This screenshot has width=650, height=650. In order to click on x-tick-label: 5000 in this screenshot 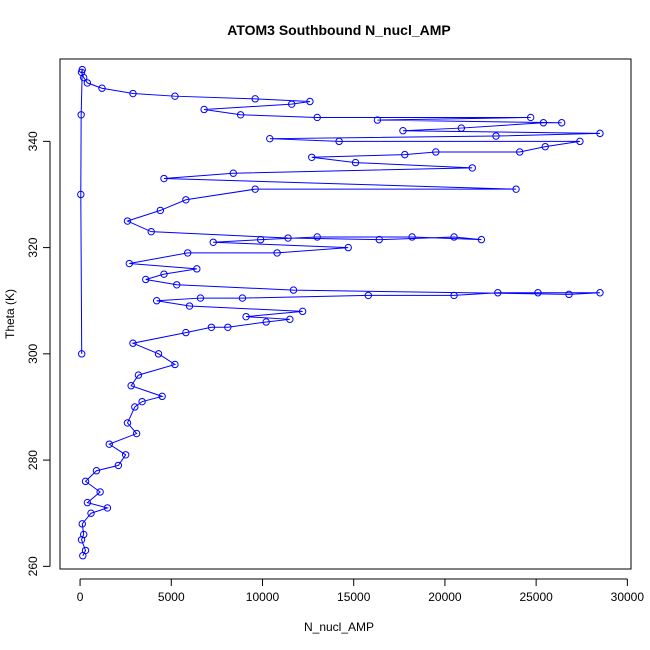, I will do `click(171, 597)`.